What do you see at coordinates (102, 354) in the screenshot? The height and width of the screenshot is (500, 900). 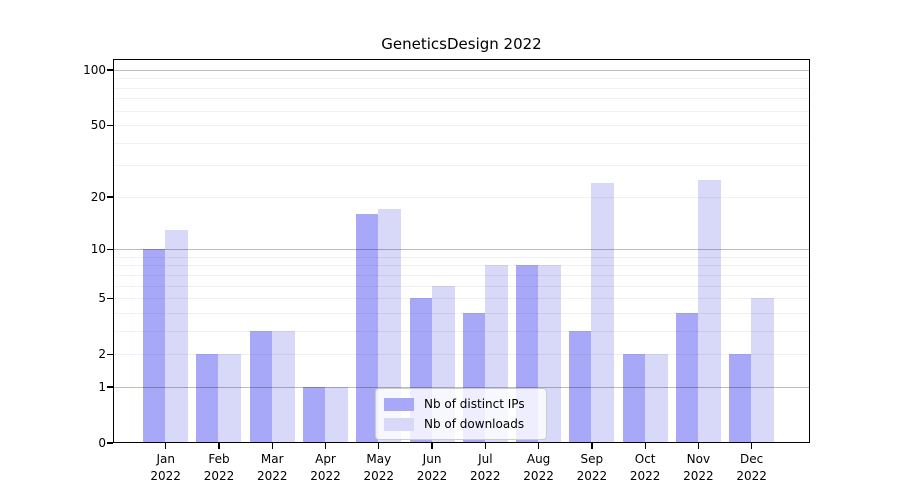 I see `y-tick-label: 2` at bounding box center [102, 354].